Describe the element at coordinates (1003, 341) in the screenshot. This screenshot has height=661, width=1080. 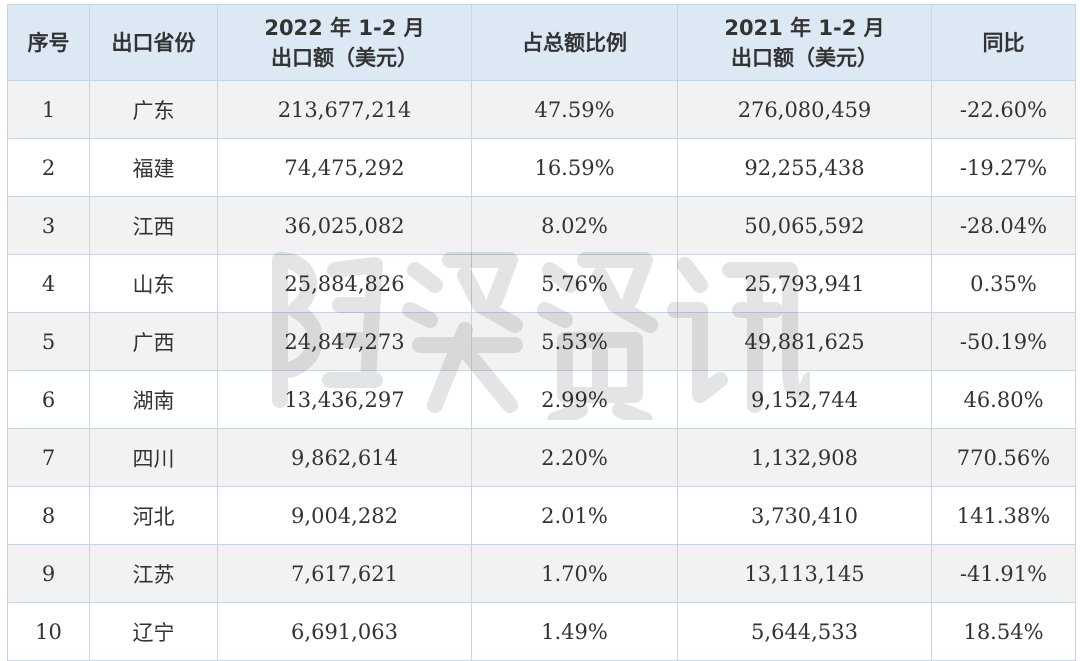
I see `cell-yoy: -50.19%` at that location.